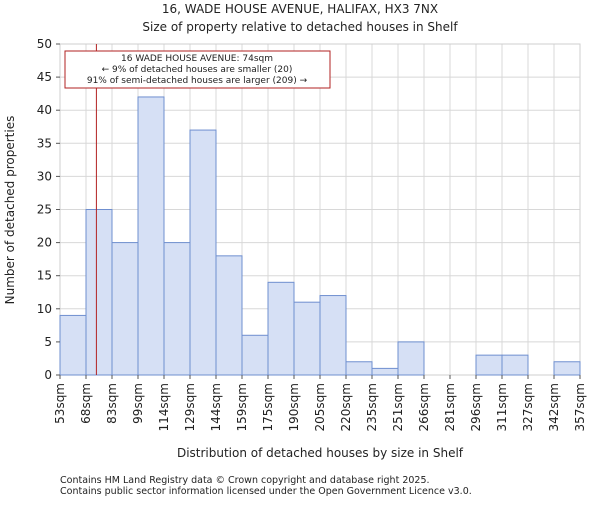 This screenshot has width=600, height=505. Describe the element at coordinates (60, 403) in the screenshot. I see `x-tick-label-0: 53sqm` at that location.